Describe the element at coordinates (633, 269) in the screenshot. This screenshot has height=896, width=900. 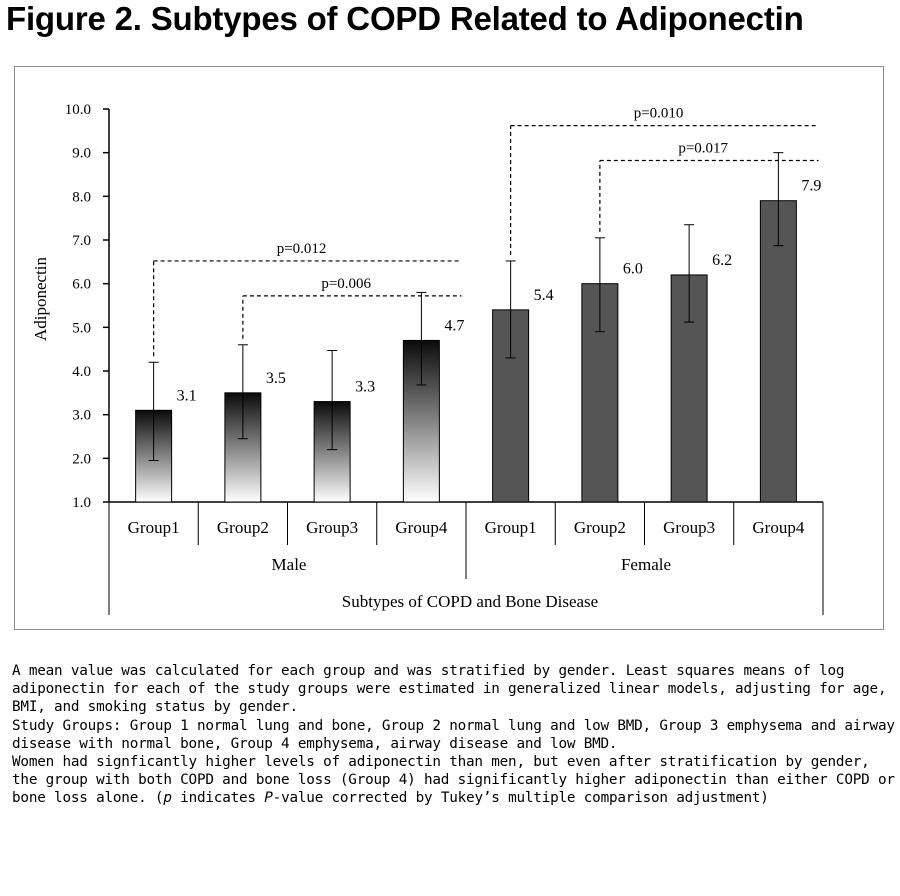
I see `data-label: 6.0` at that location.